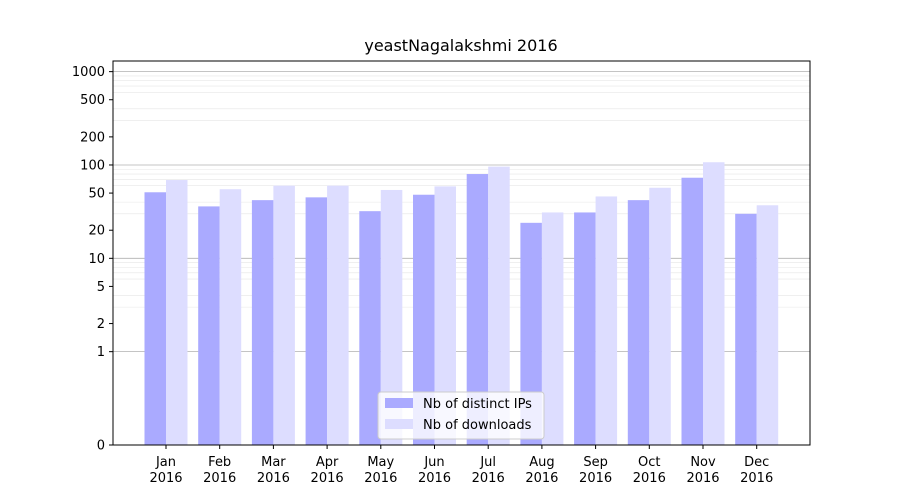 Image resolution: width=900 pixels, height=500 pixels. Describe the element at coordinates (380, 462) in the screenshot. I see `x-tick-label-month: May` at that location.